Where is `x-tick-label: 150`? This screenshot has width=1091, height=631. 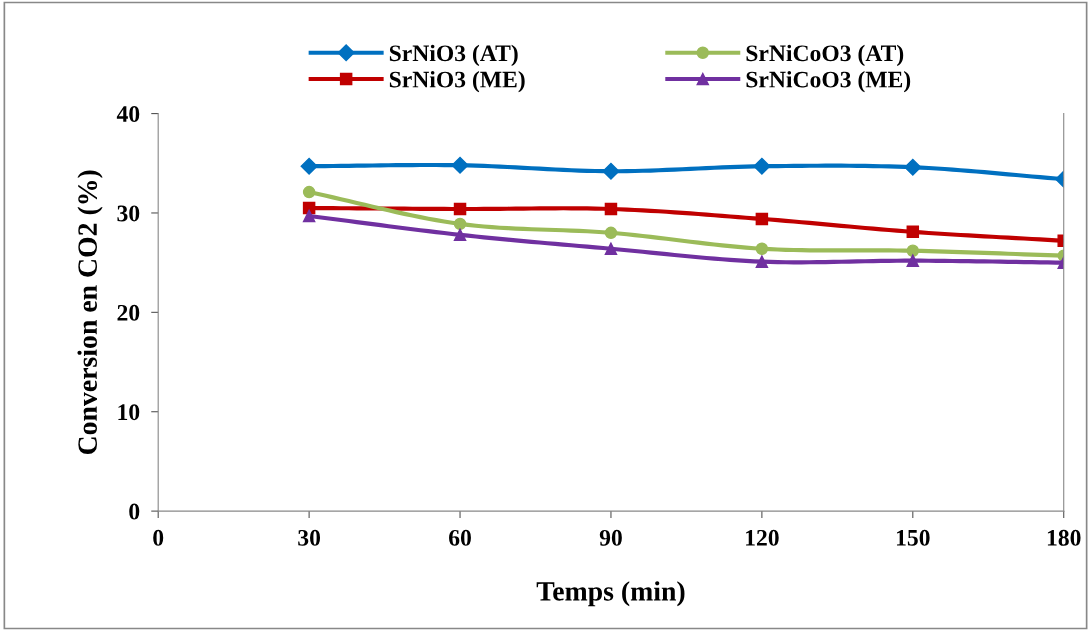
x-tick-label: 150 is located at coordinates (913, 537).